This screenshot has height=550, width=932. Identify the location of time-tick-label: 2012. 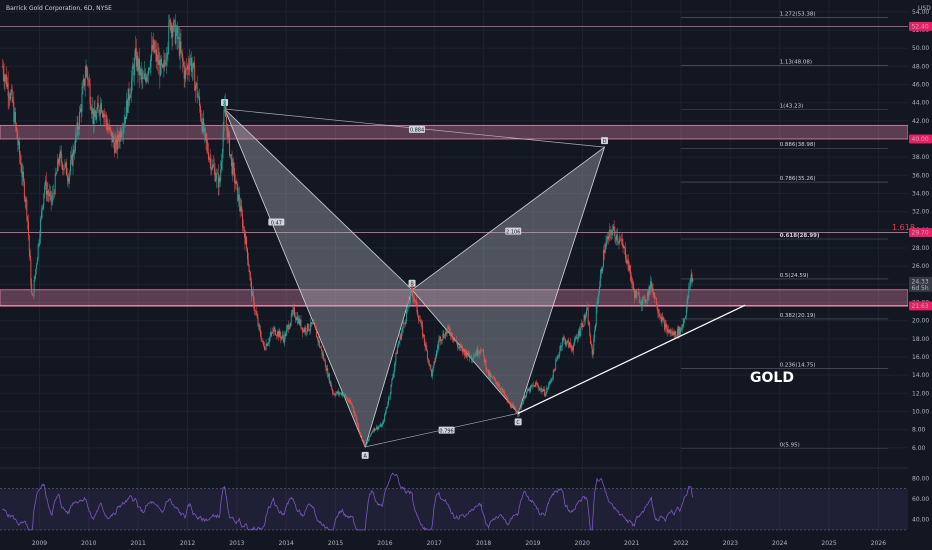
(187, 543).